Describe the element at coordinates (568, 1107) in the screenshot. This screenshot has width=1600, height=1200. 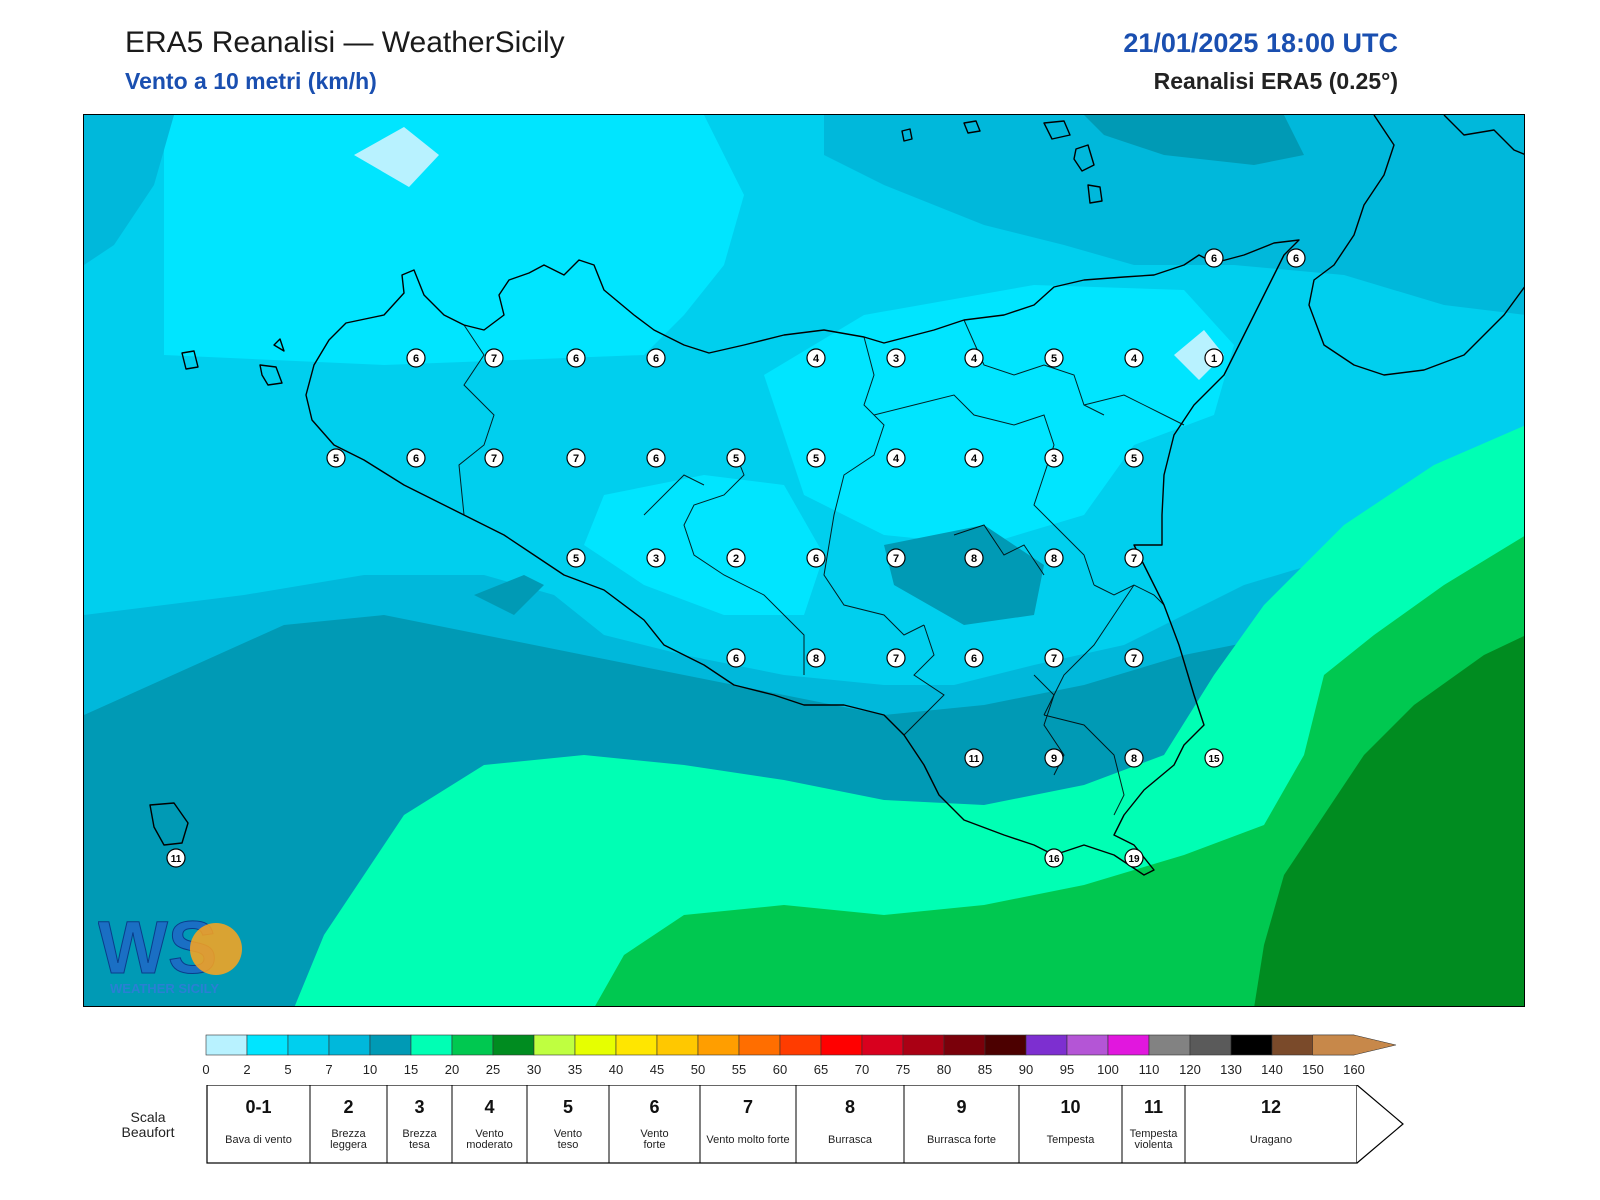
I see `beaufort-number: 5` at that location.